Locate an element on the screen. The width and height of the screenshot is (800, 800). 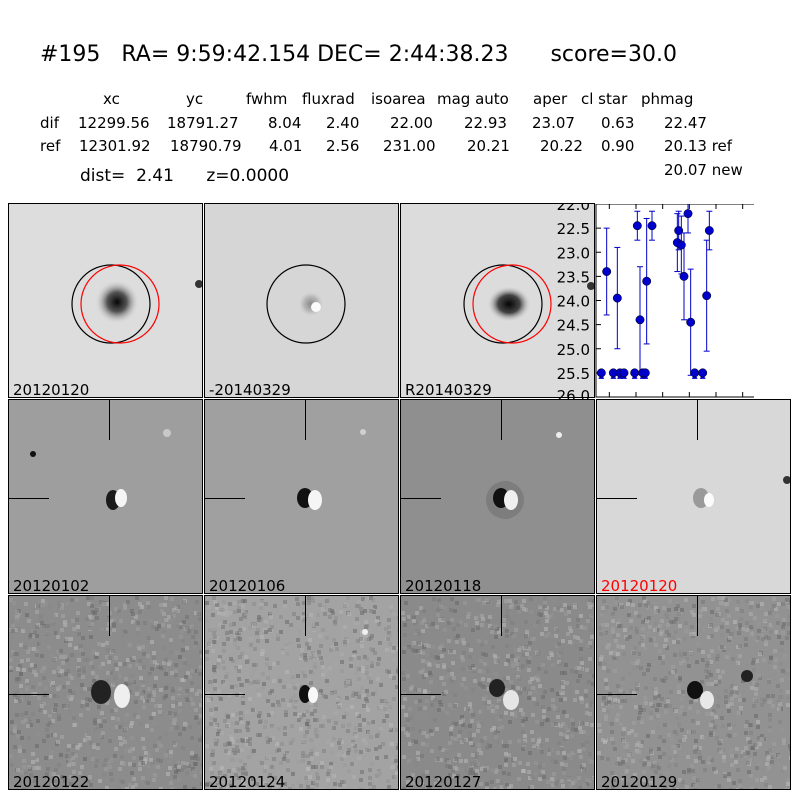
stamp-diff-image is located at coordinates (306, 304).